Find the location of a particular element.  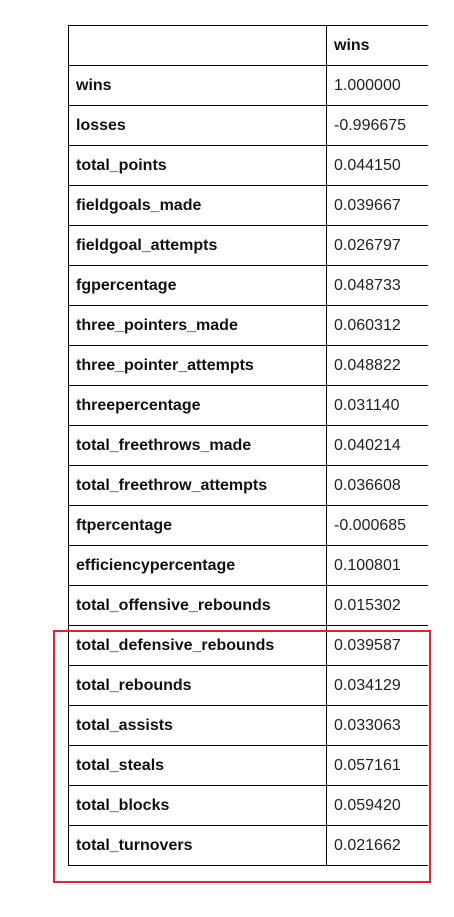

row-label: three_pointers_made is located at coordinates (197, 325).